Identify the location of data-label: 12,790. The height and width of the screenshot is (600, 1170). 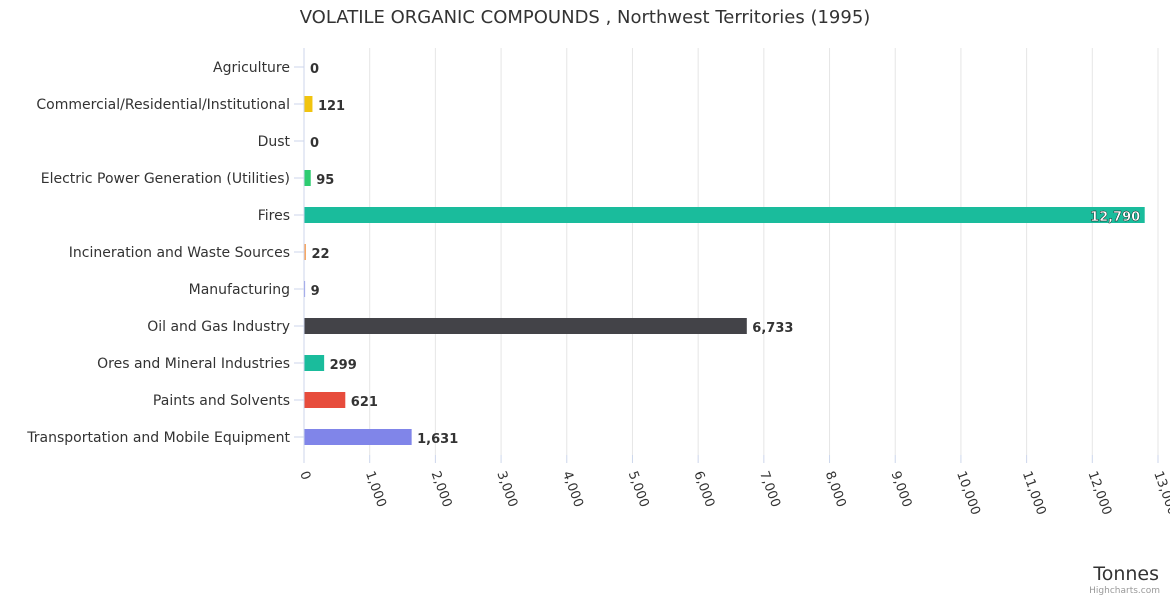
(1115, 217).